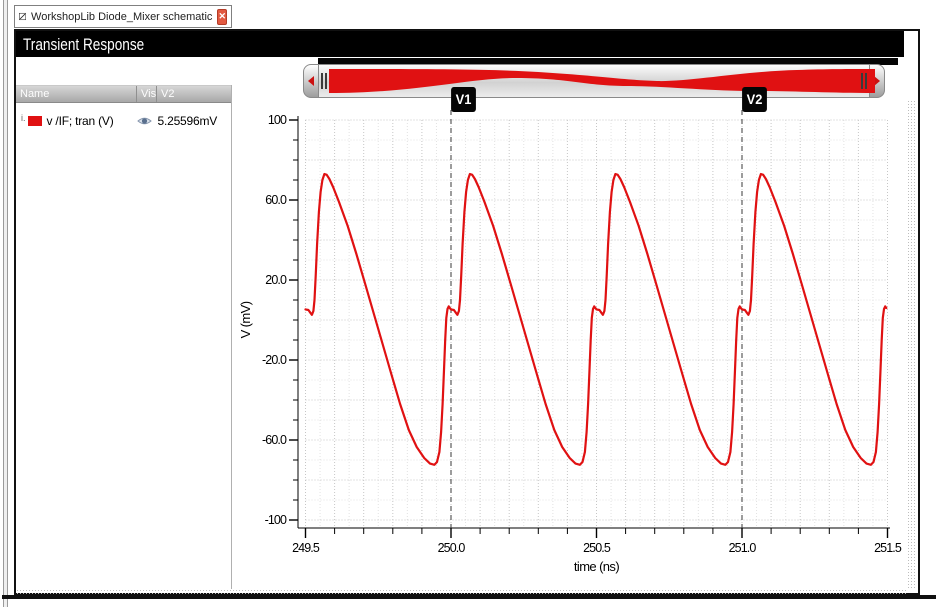 The width and height of the screenshot is (938, 607). Describe the element at coordinates (34, 121) in the screenshot. I see `signal-color-swatch` at that location.